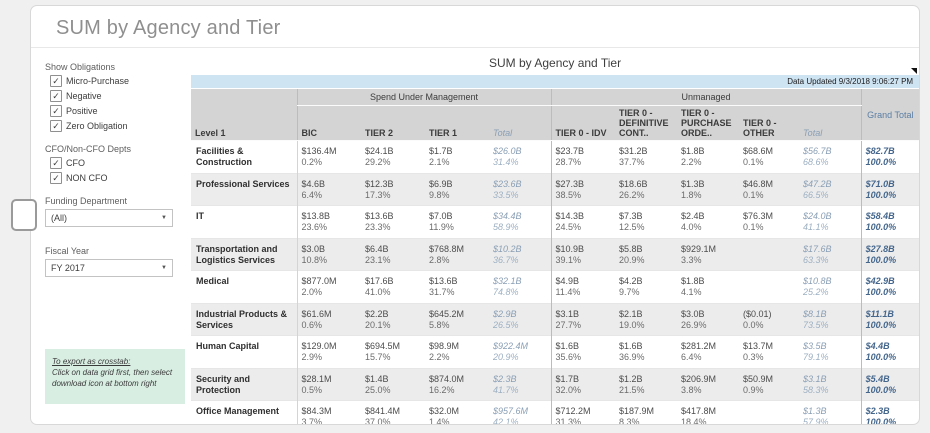 The image size is (930, 433). Describe the element at coordinates (693, 157) in the screenshot. I see `data-cell: $1.8B 2.2%` at that location.